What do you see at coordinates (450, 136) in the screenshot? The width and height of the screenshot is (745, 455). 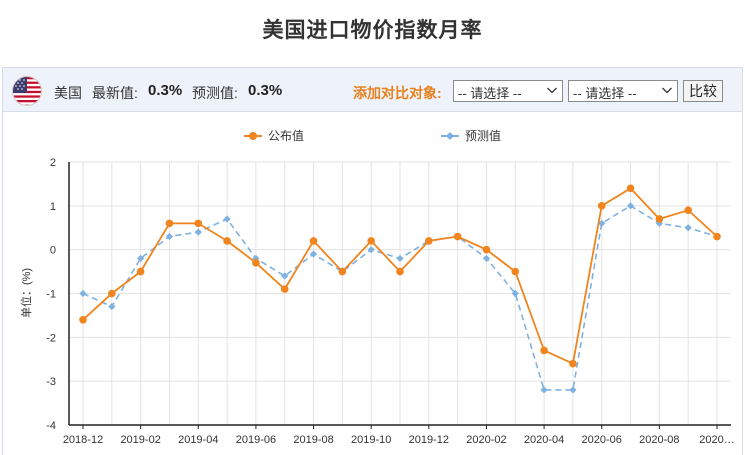 I see `legend-marker-forecast` at bounding box center [450, 136].